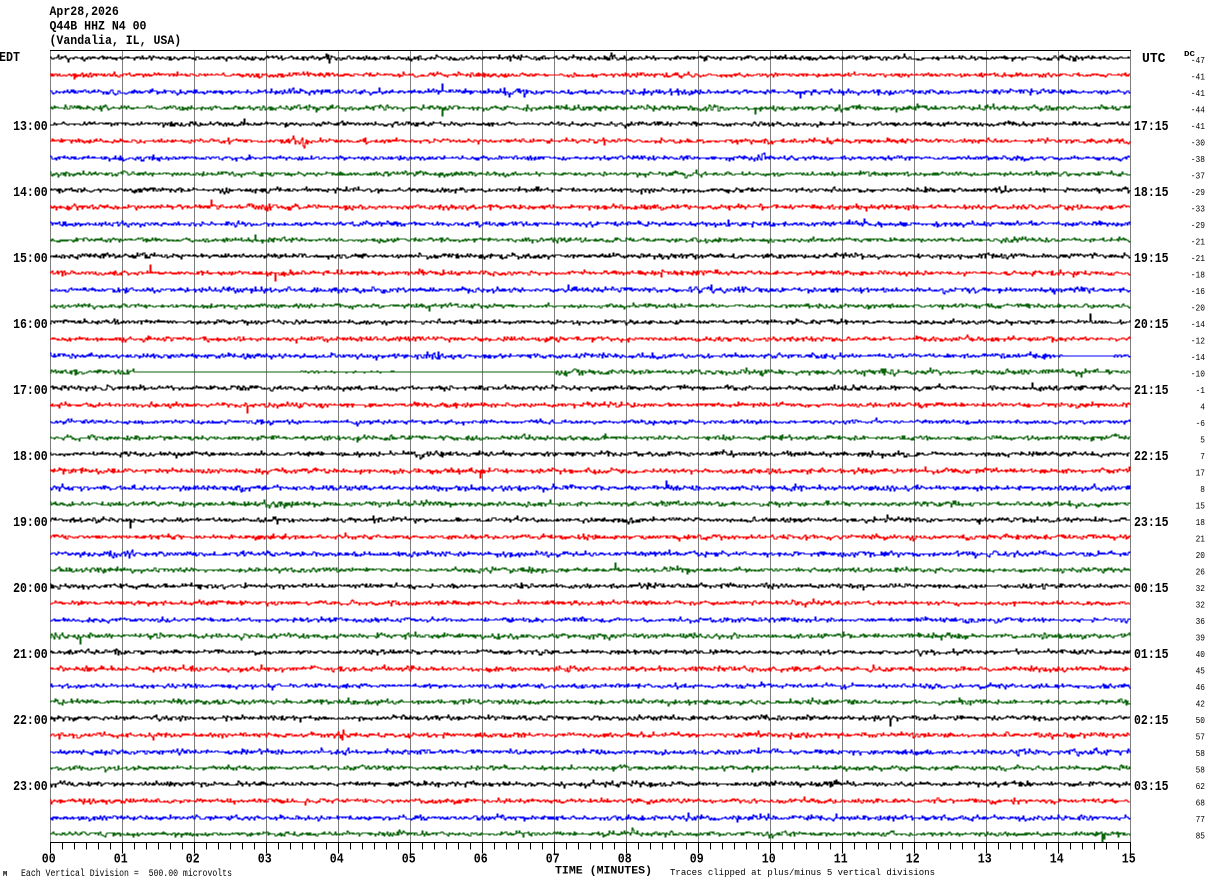 The image size is (1210, 886). Describe the element at coordinates (553, 860) in the screenshot. I see `svg-text: 07` at that location.